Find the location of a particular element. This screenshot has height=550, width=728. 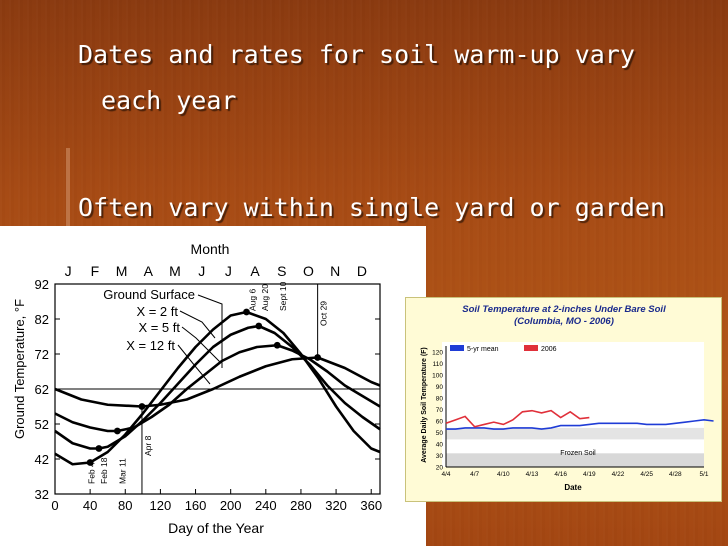

x-tick-label: 4/19 is located at coordinates (589, 474).